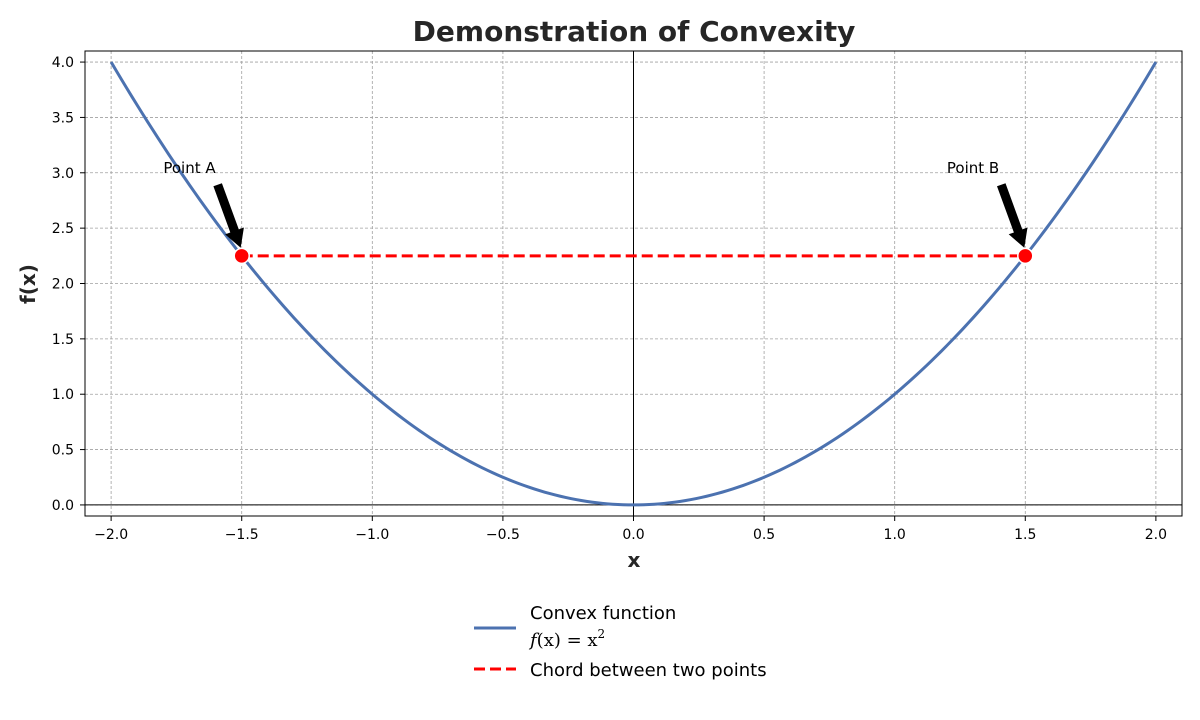 The width and height of the screenshot is (1200, 720). Describe the element at coordinates (1156, 535) in the screenshot. I see `x-tick-label: 2.0` at that location.